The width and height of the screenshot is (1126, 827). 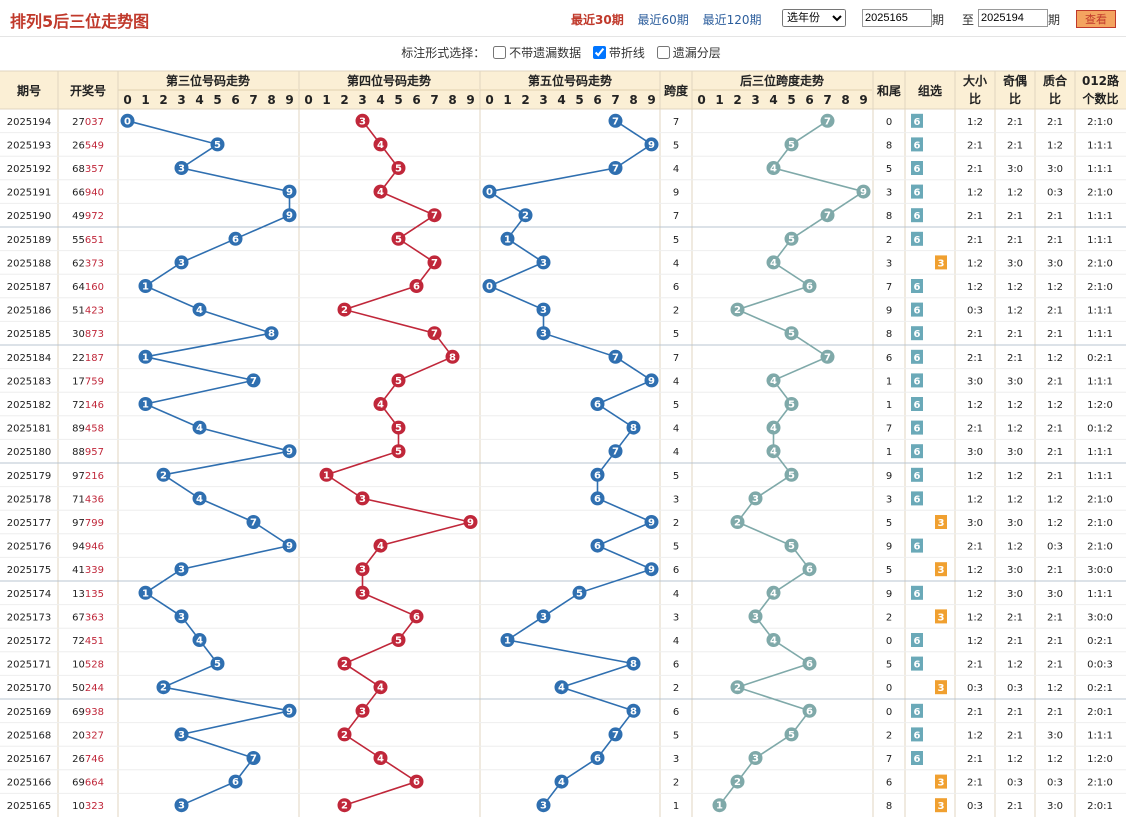 I want to click on option-layered: 遗漏分层, so click(x=688, y=53).